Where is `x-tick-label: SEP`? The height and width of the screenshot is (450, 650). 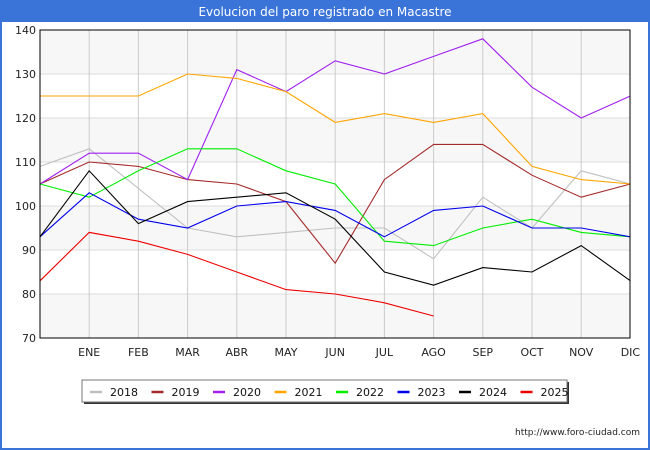
x-tick-label: SEP is located at coordinates (483, 352).